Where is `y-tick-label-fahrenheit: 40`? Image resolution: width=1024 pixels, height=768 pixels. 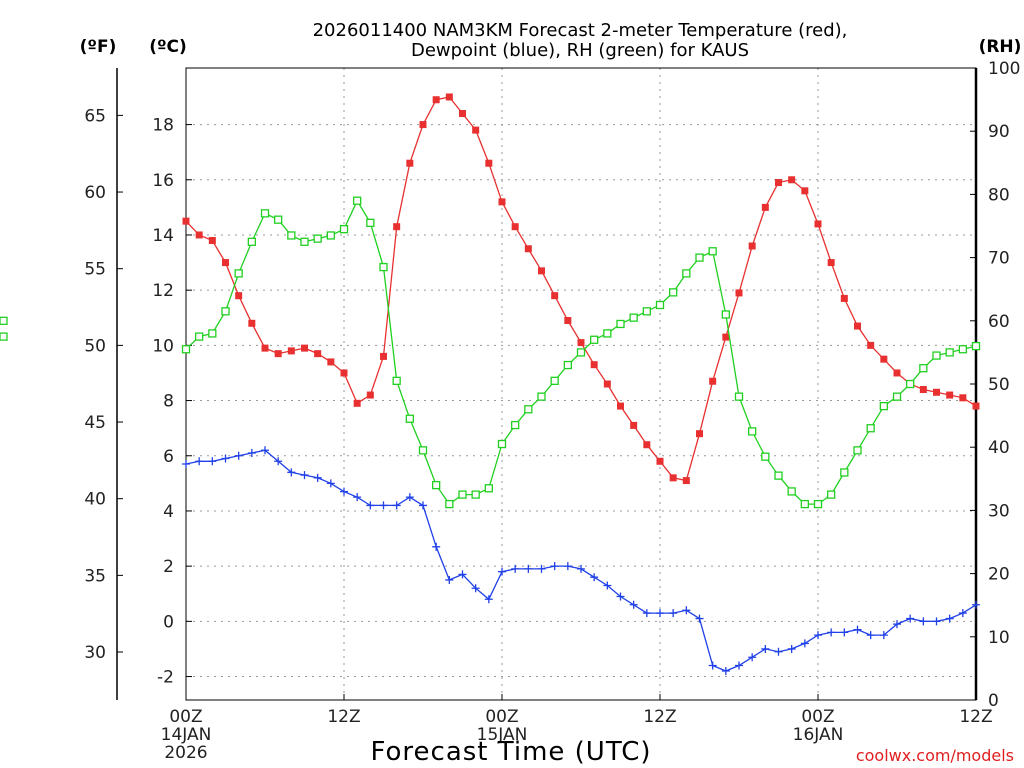
y-tick-label-fahrenheit: 40 is located at coordinates (95, 500).